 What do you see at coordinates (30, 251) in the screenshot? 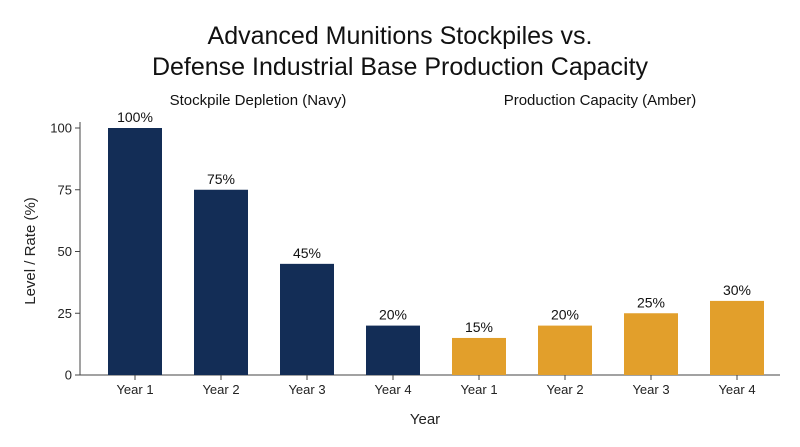
I see `y-axis-title: Level / Rate (%)` at bounding box center [30, 251].